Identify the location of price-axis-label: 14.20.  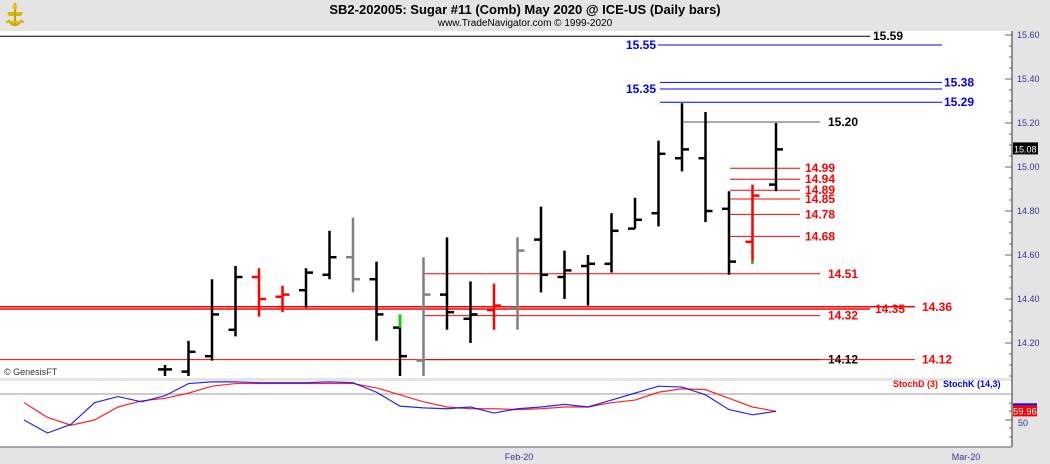
(1028, 343).